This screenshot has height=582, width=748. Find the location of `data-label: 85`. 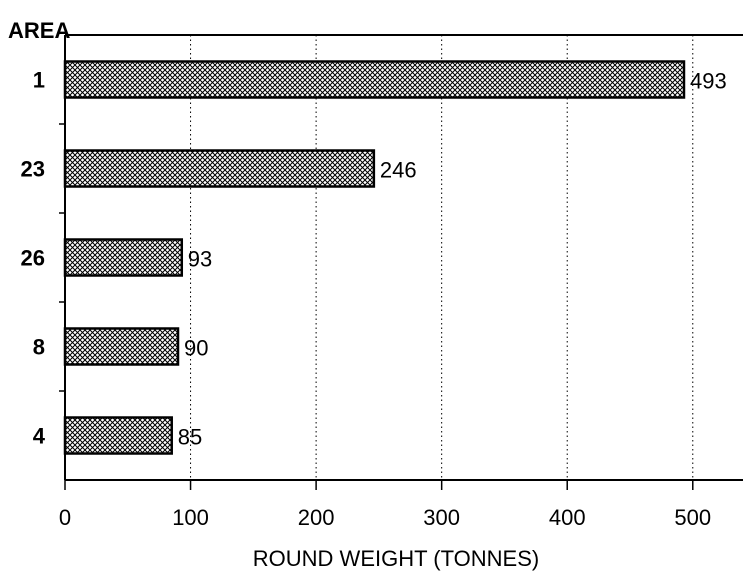

data-label: 85 is located at coordinates (190, 437).